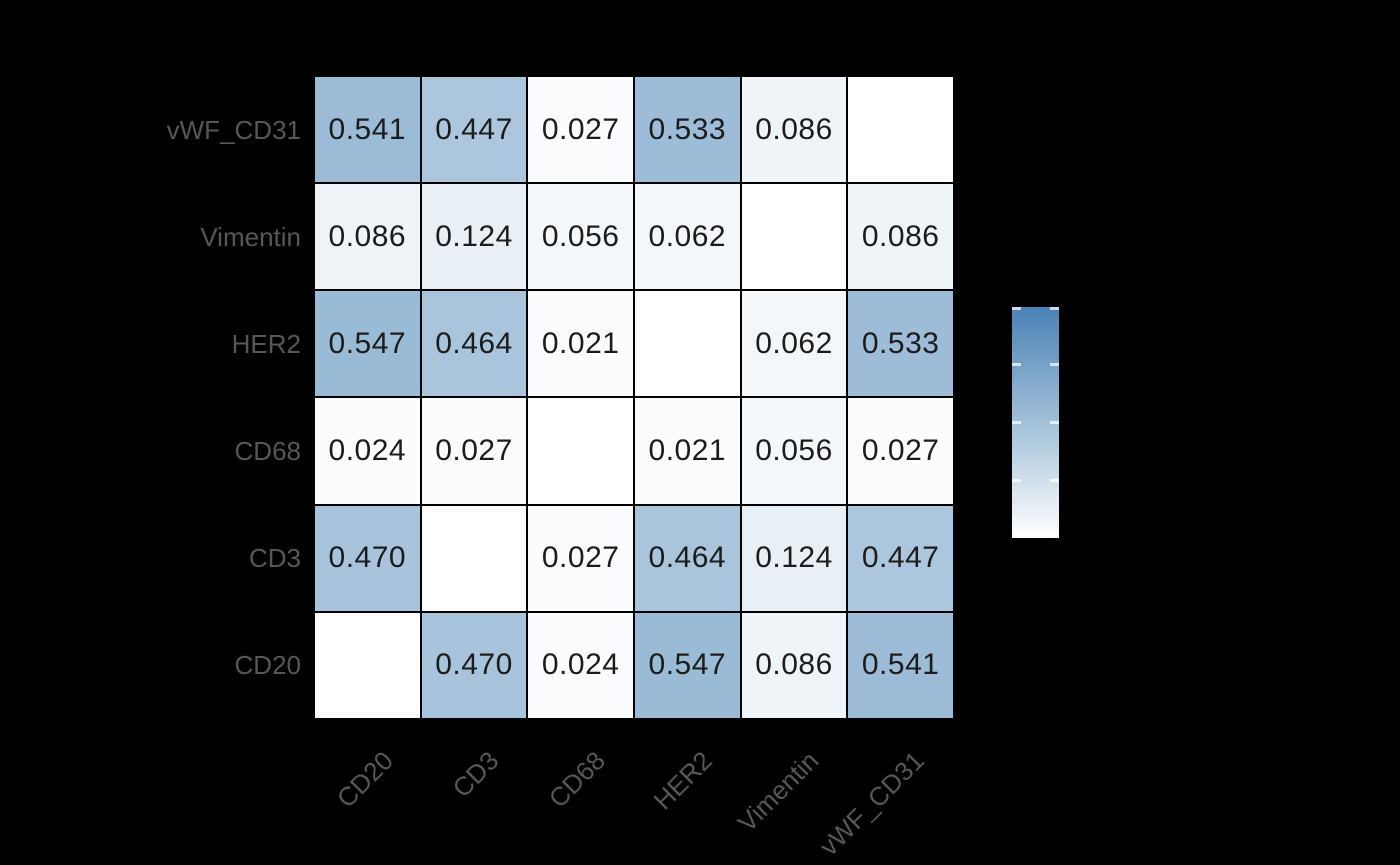  I want to click on x-axis-label-cd68: CD68, so click(577, 779).